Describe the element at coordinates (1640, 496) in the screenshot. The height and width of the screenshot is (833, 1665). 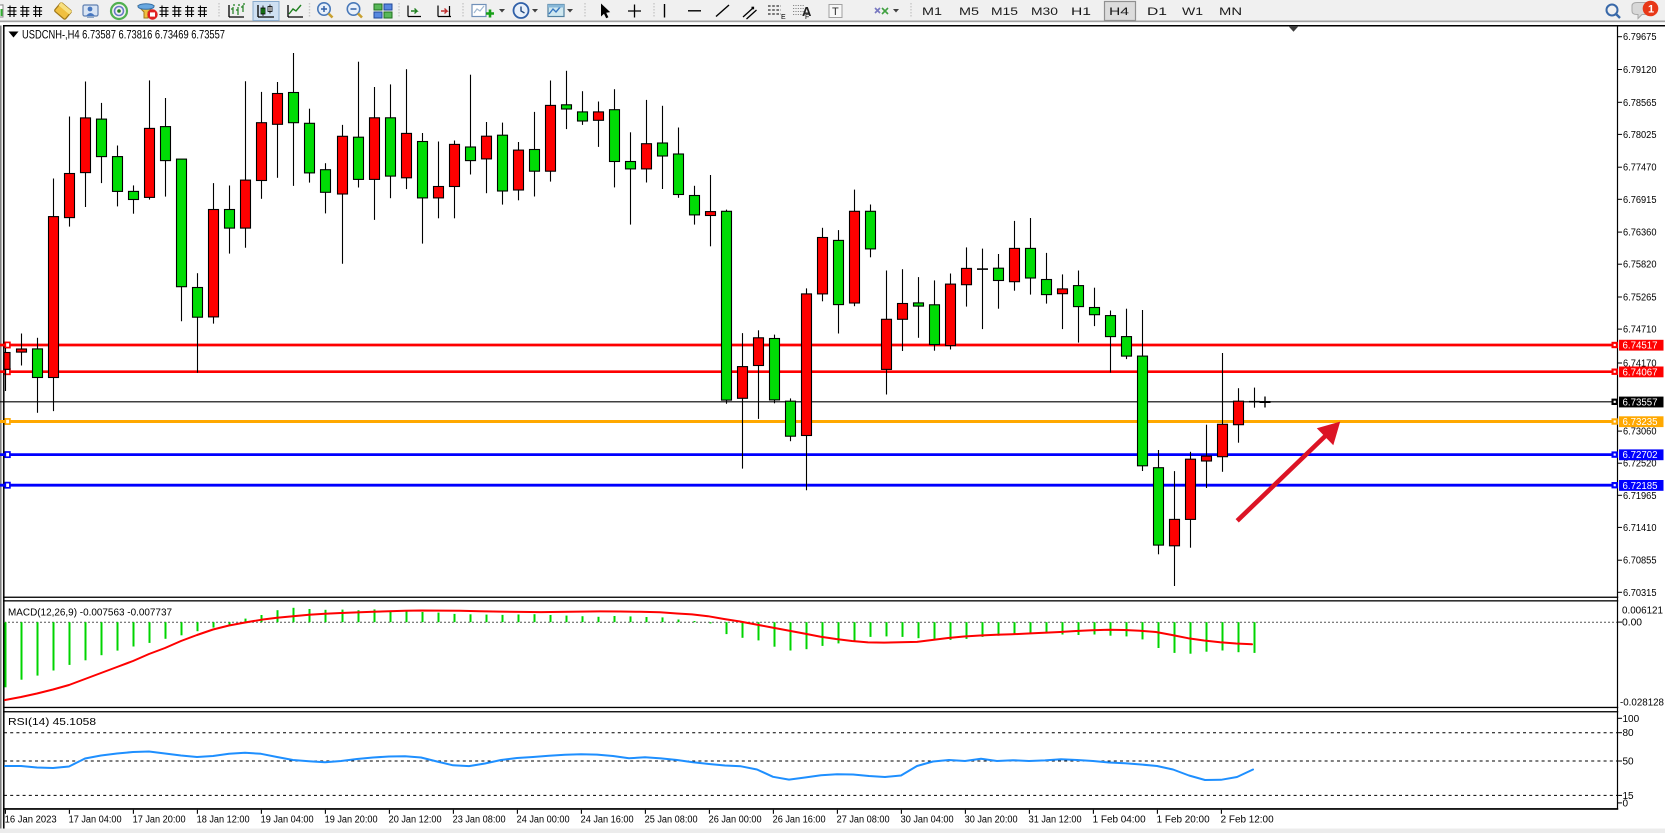
I see `svg-text: 6.71965` at that location.